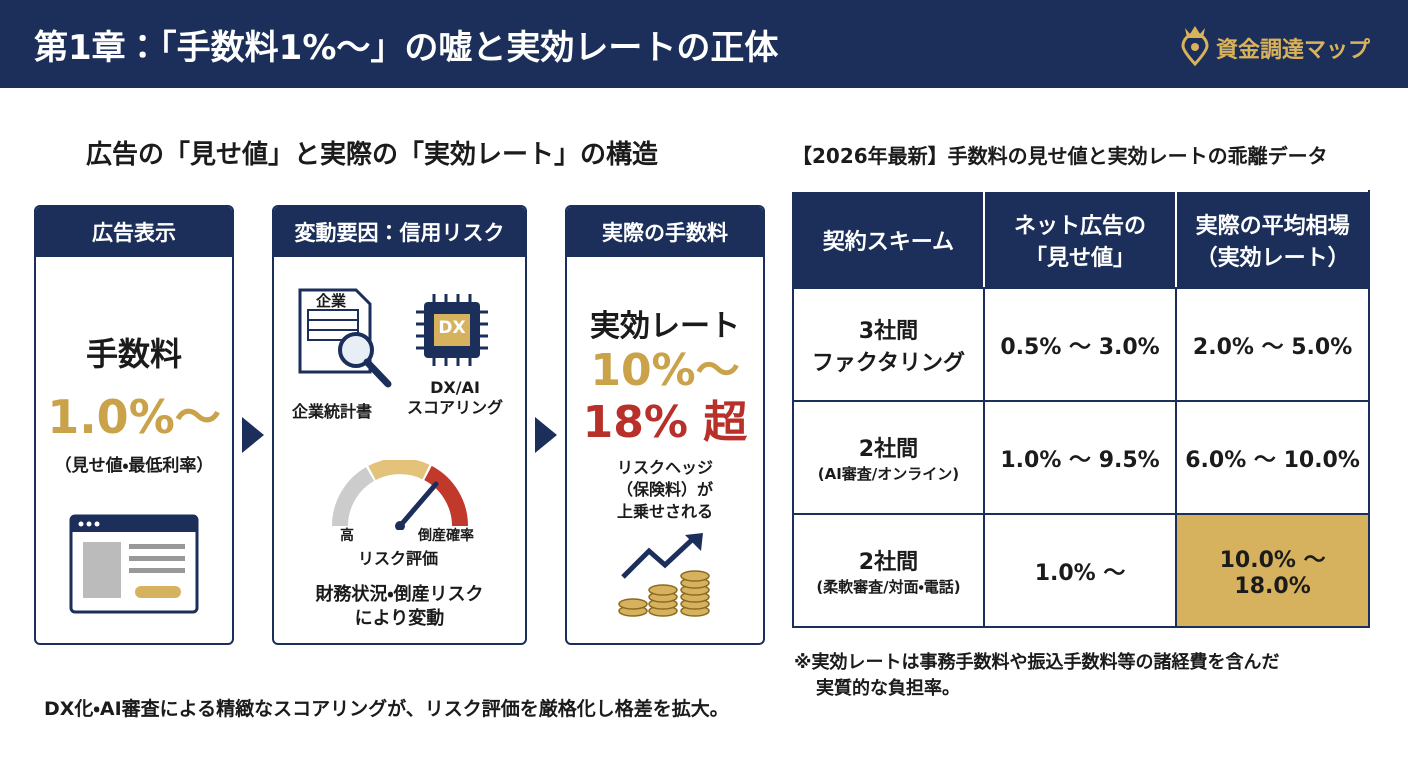 The width and height of the screenshot is (1408, 768). I want to click on actual-rate-cell: 10.0% 〜 18.0%, so click(1272, 570).